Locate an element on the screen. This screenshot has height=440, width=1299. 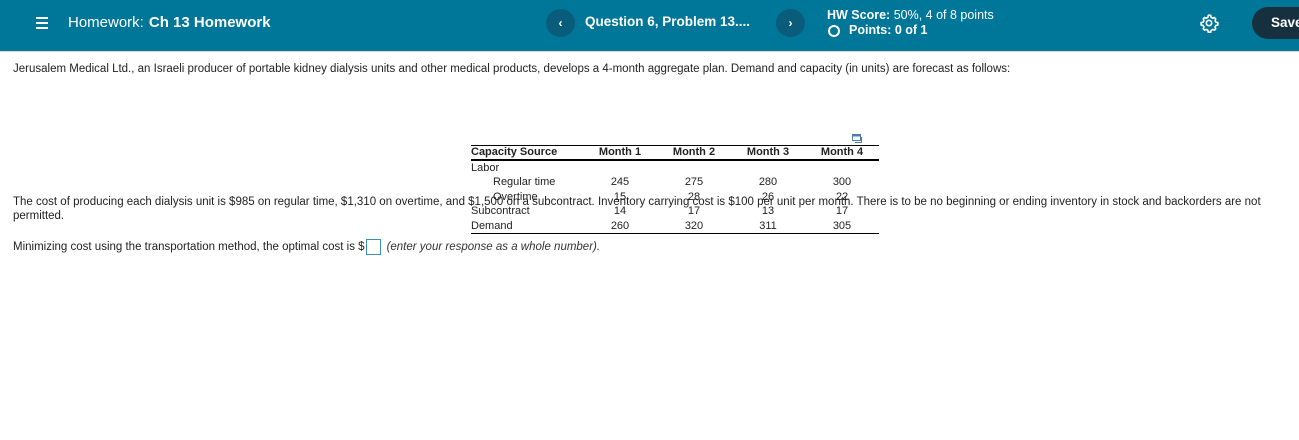
previous-question-button: ‹ is located at coordinates (560, 23).